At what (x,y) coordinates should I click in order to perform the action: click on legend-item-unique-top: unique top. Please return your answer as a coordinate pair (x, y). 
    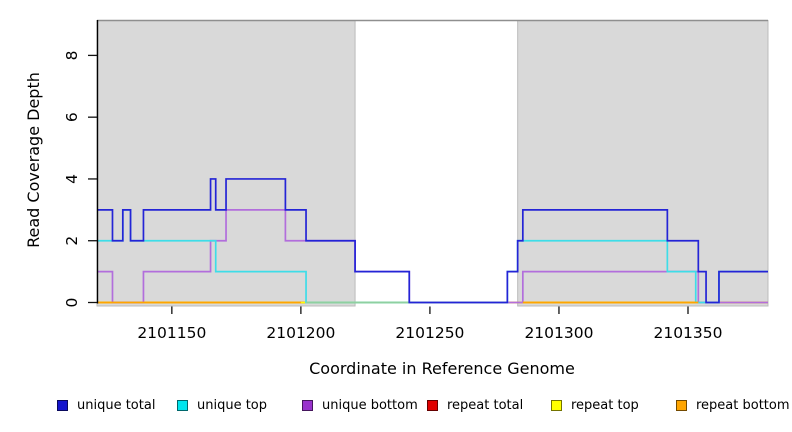
    Looking at the image, I should click on (222, 405).